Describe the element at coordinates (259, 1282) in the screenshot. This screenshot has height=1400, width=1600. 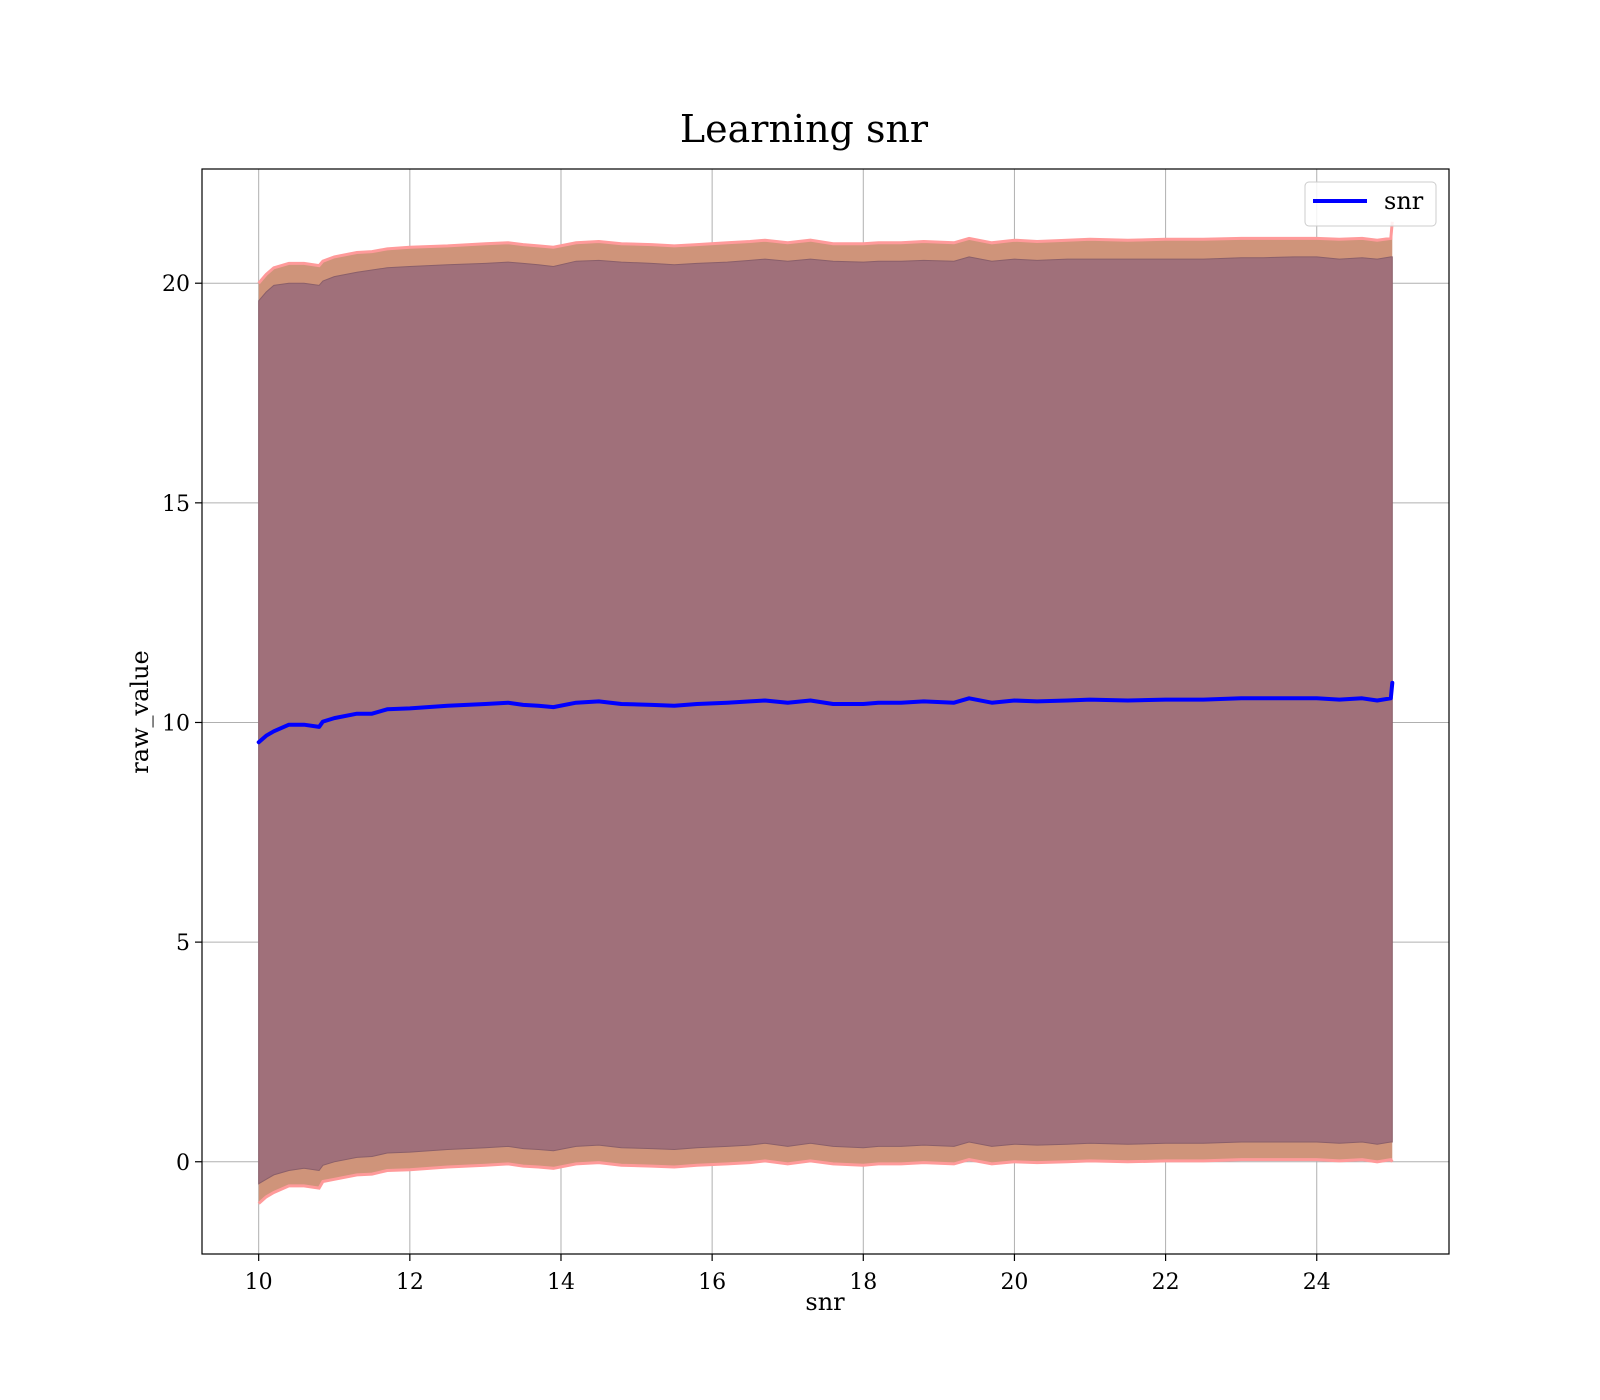
I see `x-tick-label: 10` at that location.